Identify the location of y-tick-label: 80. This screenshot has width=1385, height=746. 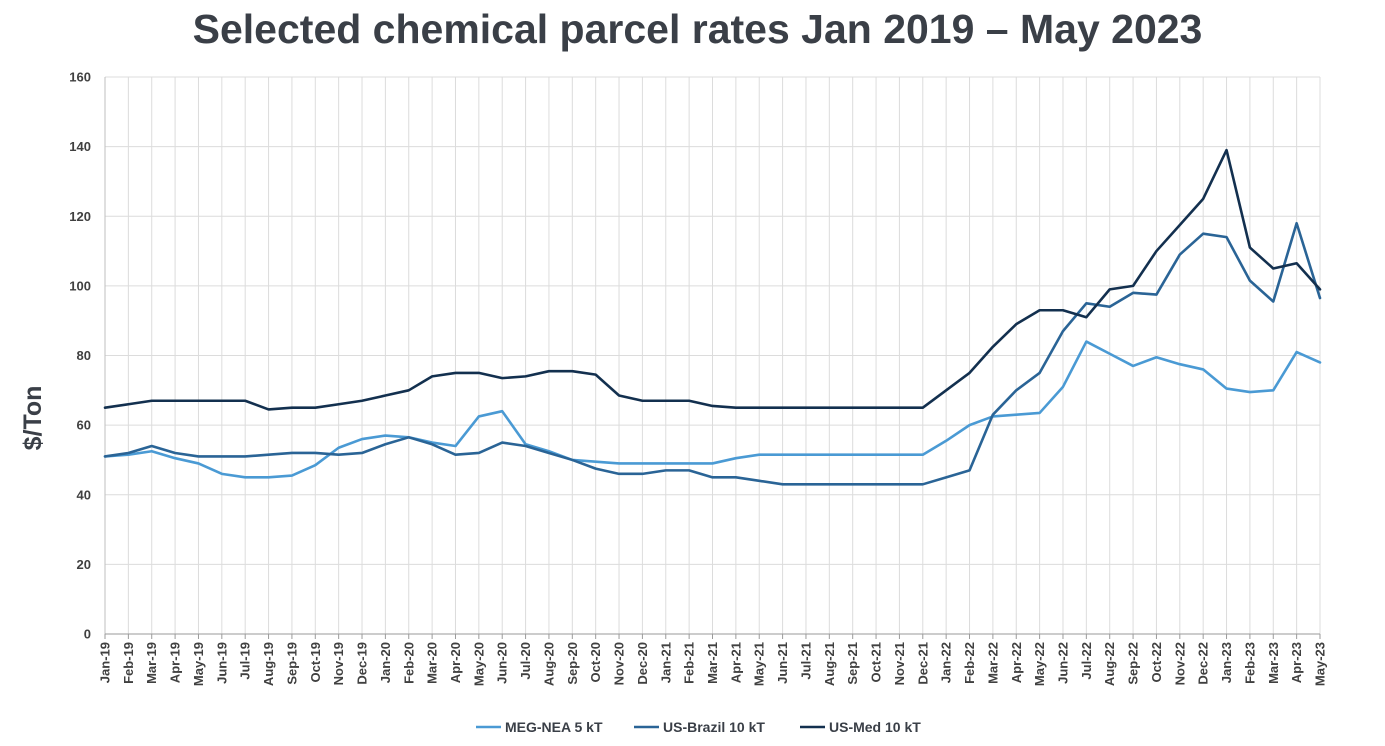
(84, 355).